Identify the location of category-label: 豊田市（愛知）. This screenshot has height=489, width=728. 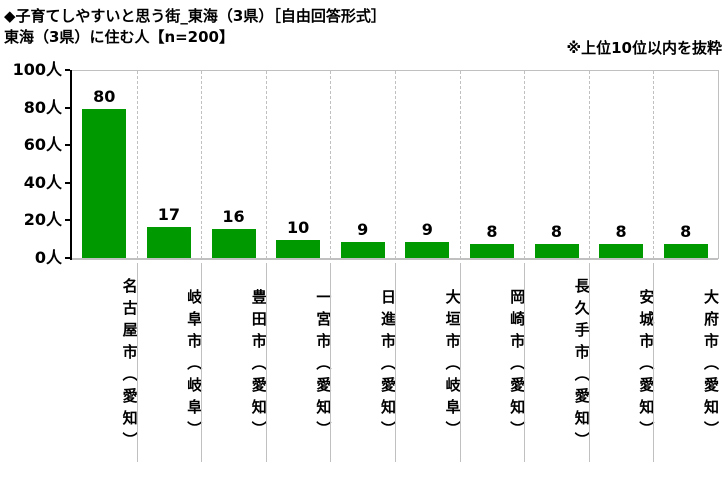
(258, 366).